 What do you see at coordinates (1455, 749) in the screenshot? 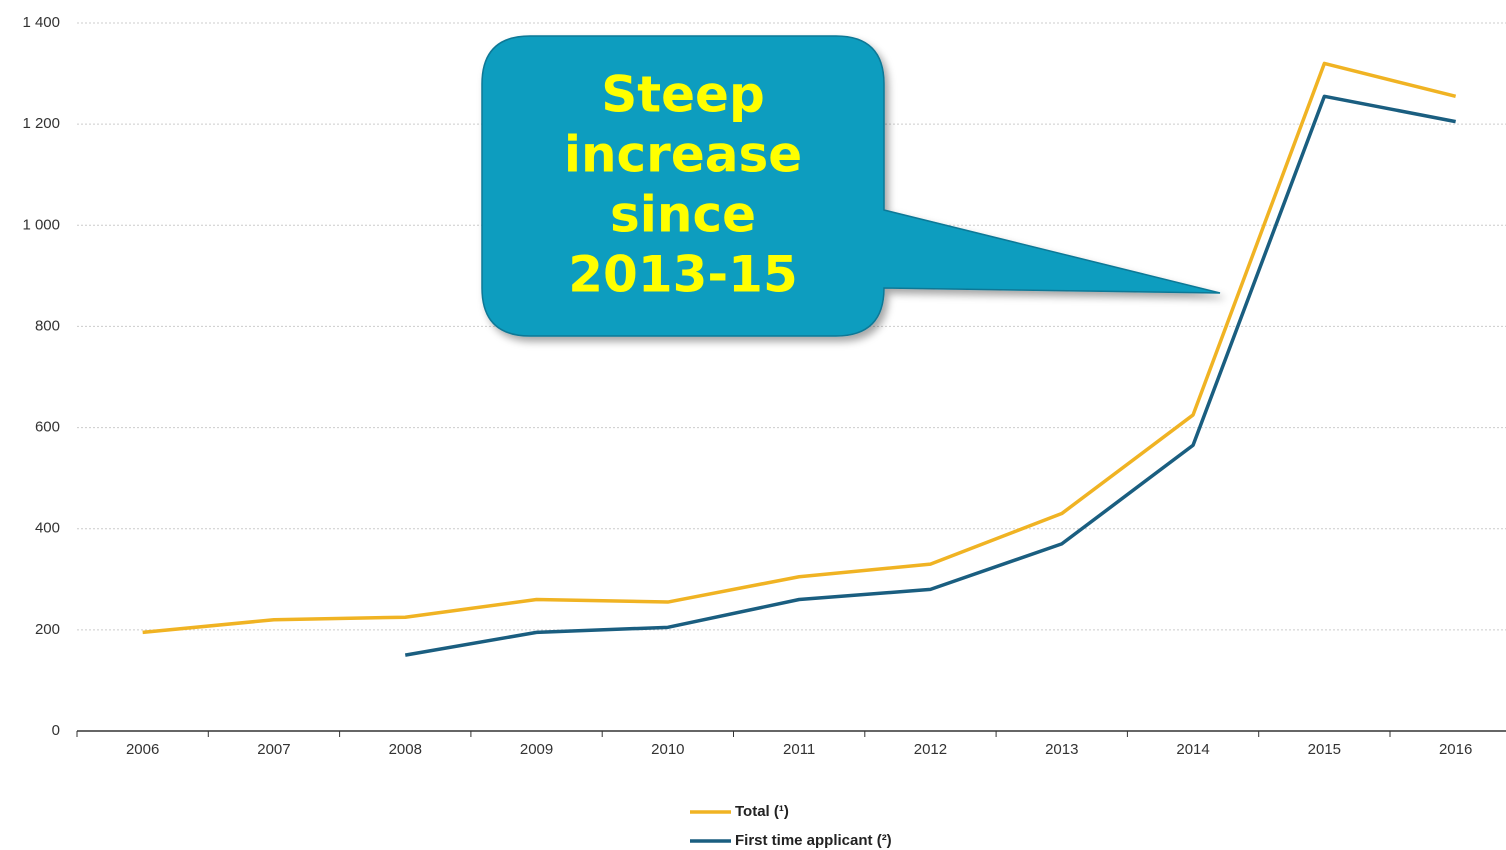
I see `x-tick-label: 2016` at bounding box center [1455, 749].